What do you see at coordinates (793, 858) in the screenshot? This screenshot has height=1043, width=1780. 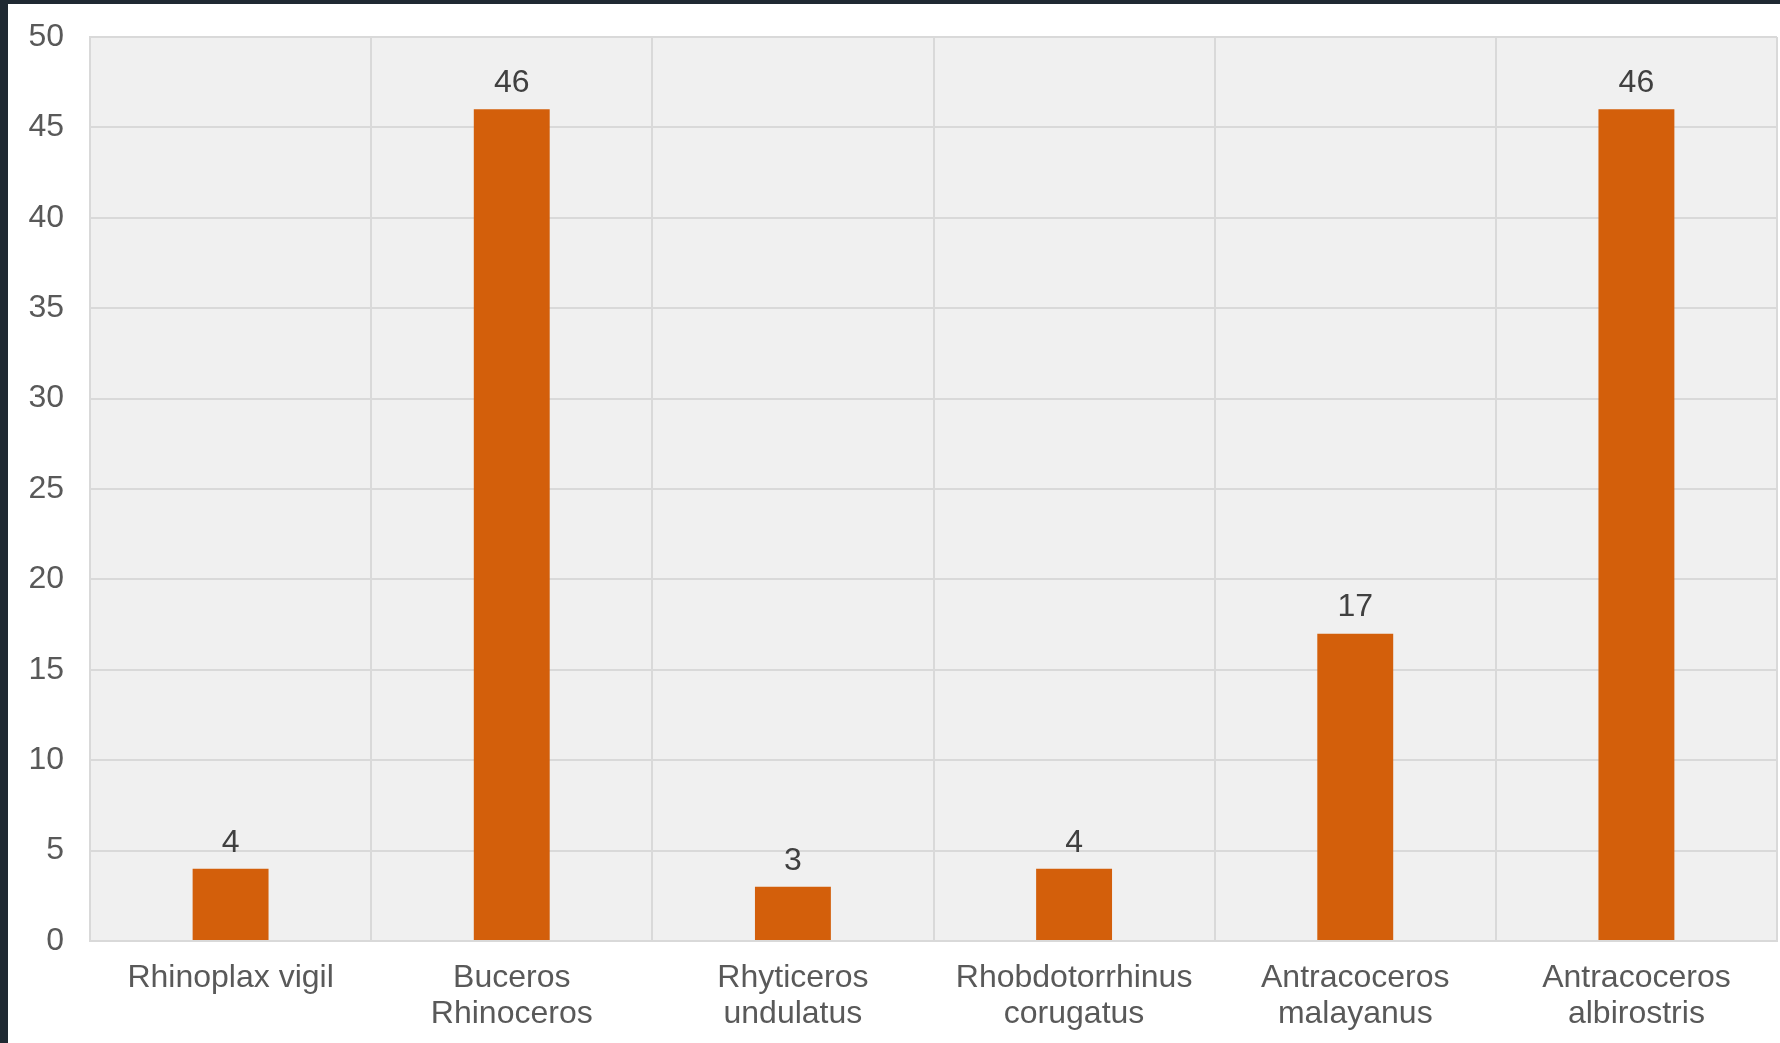 I see `data-label: 3` at bounding box center [793, 858].